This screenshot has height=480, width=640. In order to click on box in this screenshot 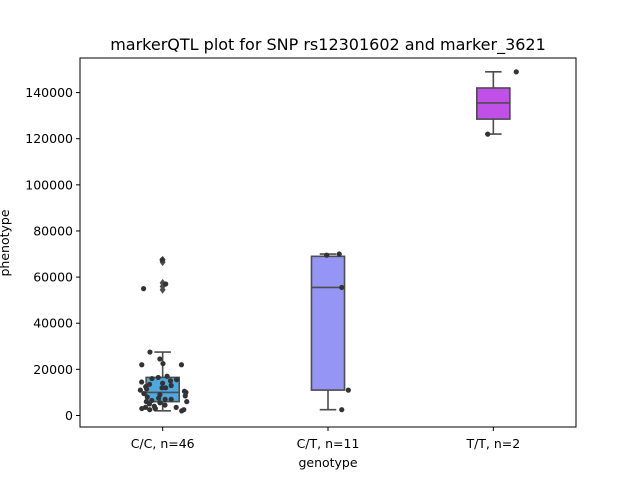, I will do `click(328, 323)`.